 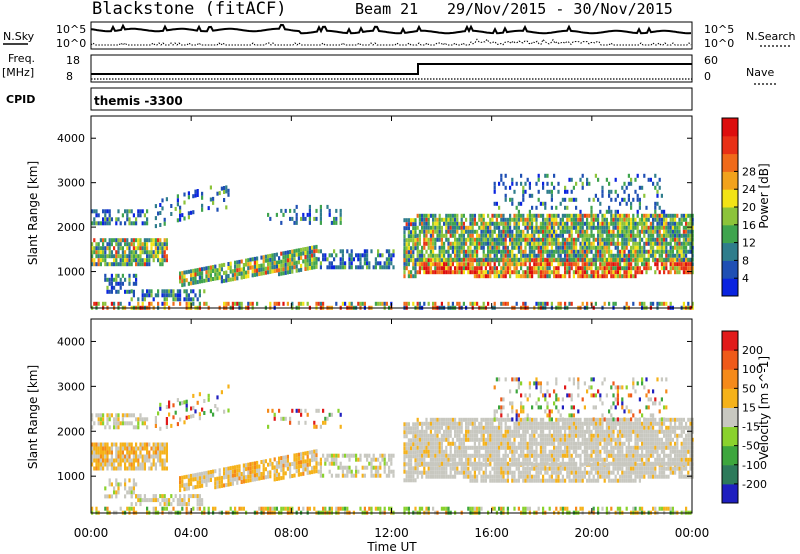 What do you see at coordinates (719, 43) in the screenshot?
I see `noise-axis-right-bottom: 10^0` at bounding box center [719, 43].